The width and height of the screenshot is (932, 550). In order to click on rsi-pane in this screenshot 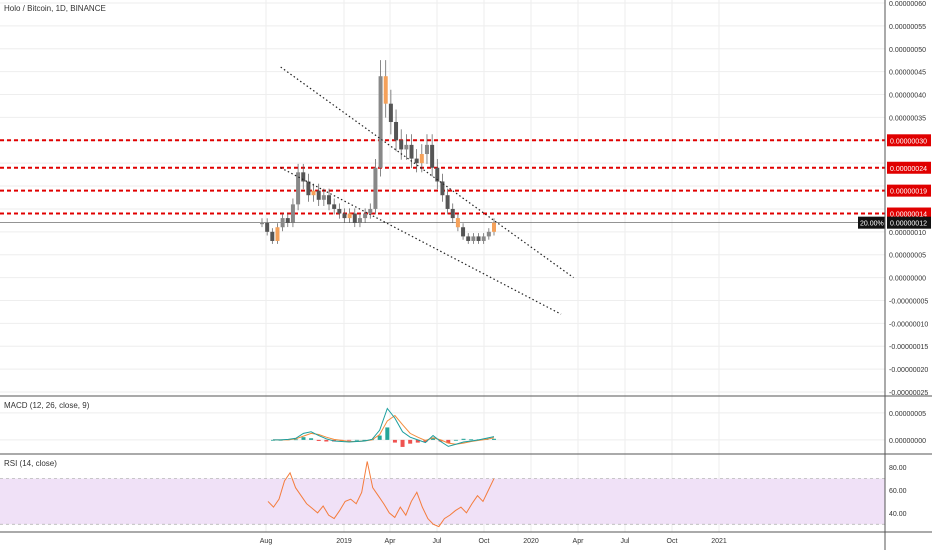, I will do `click(442, 494)`.